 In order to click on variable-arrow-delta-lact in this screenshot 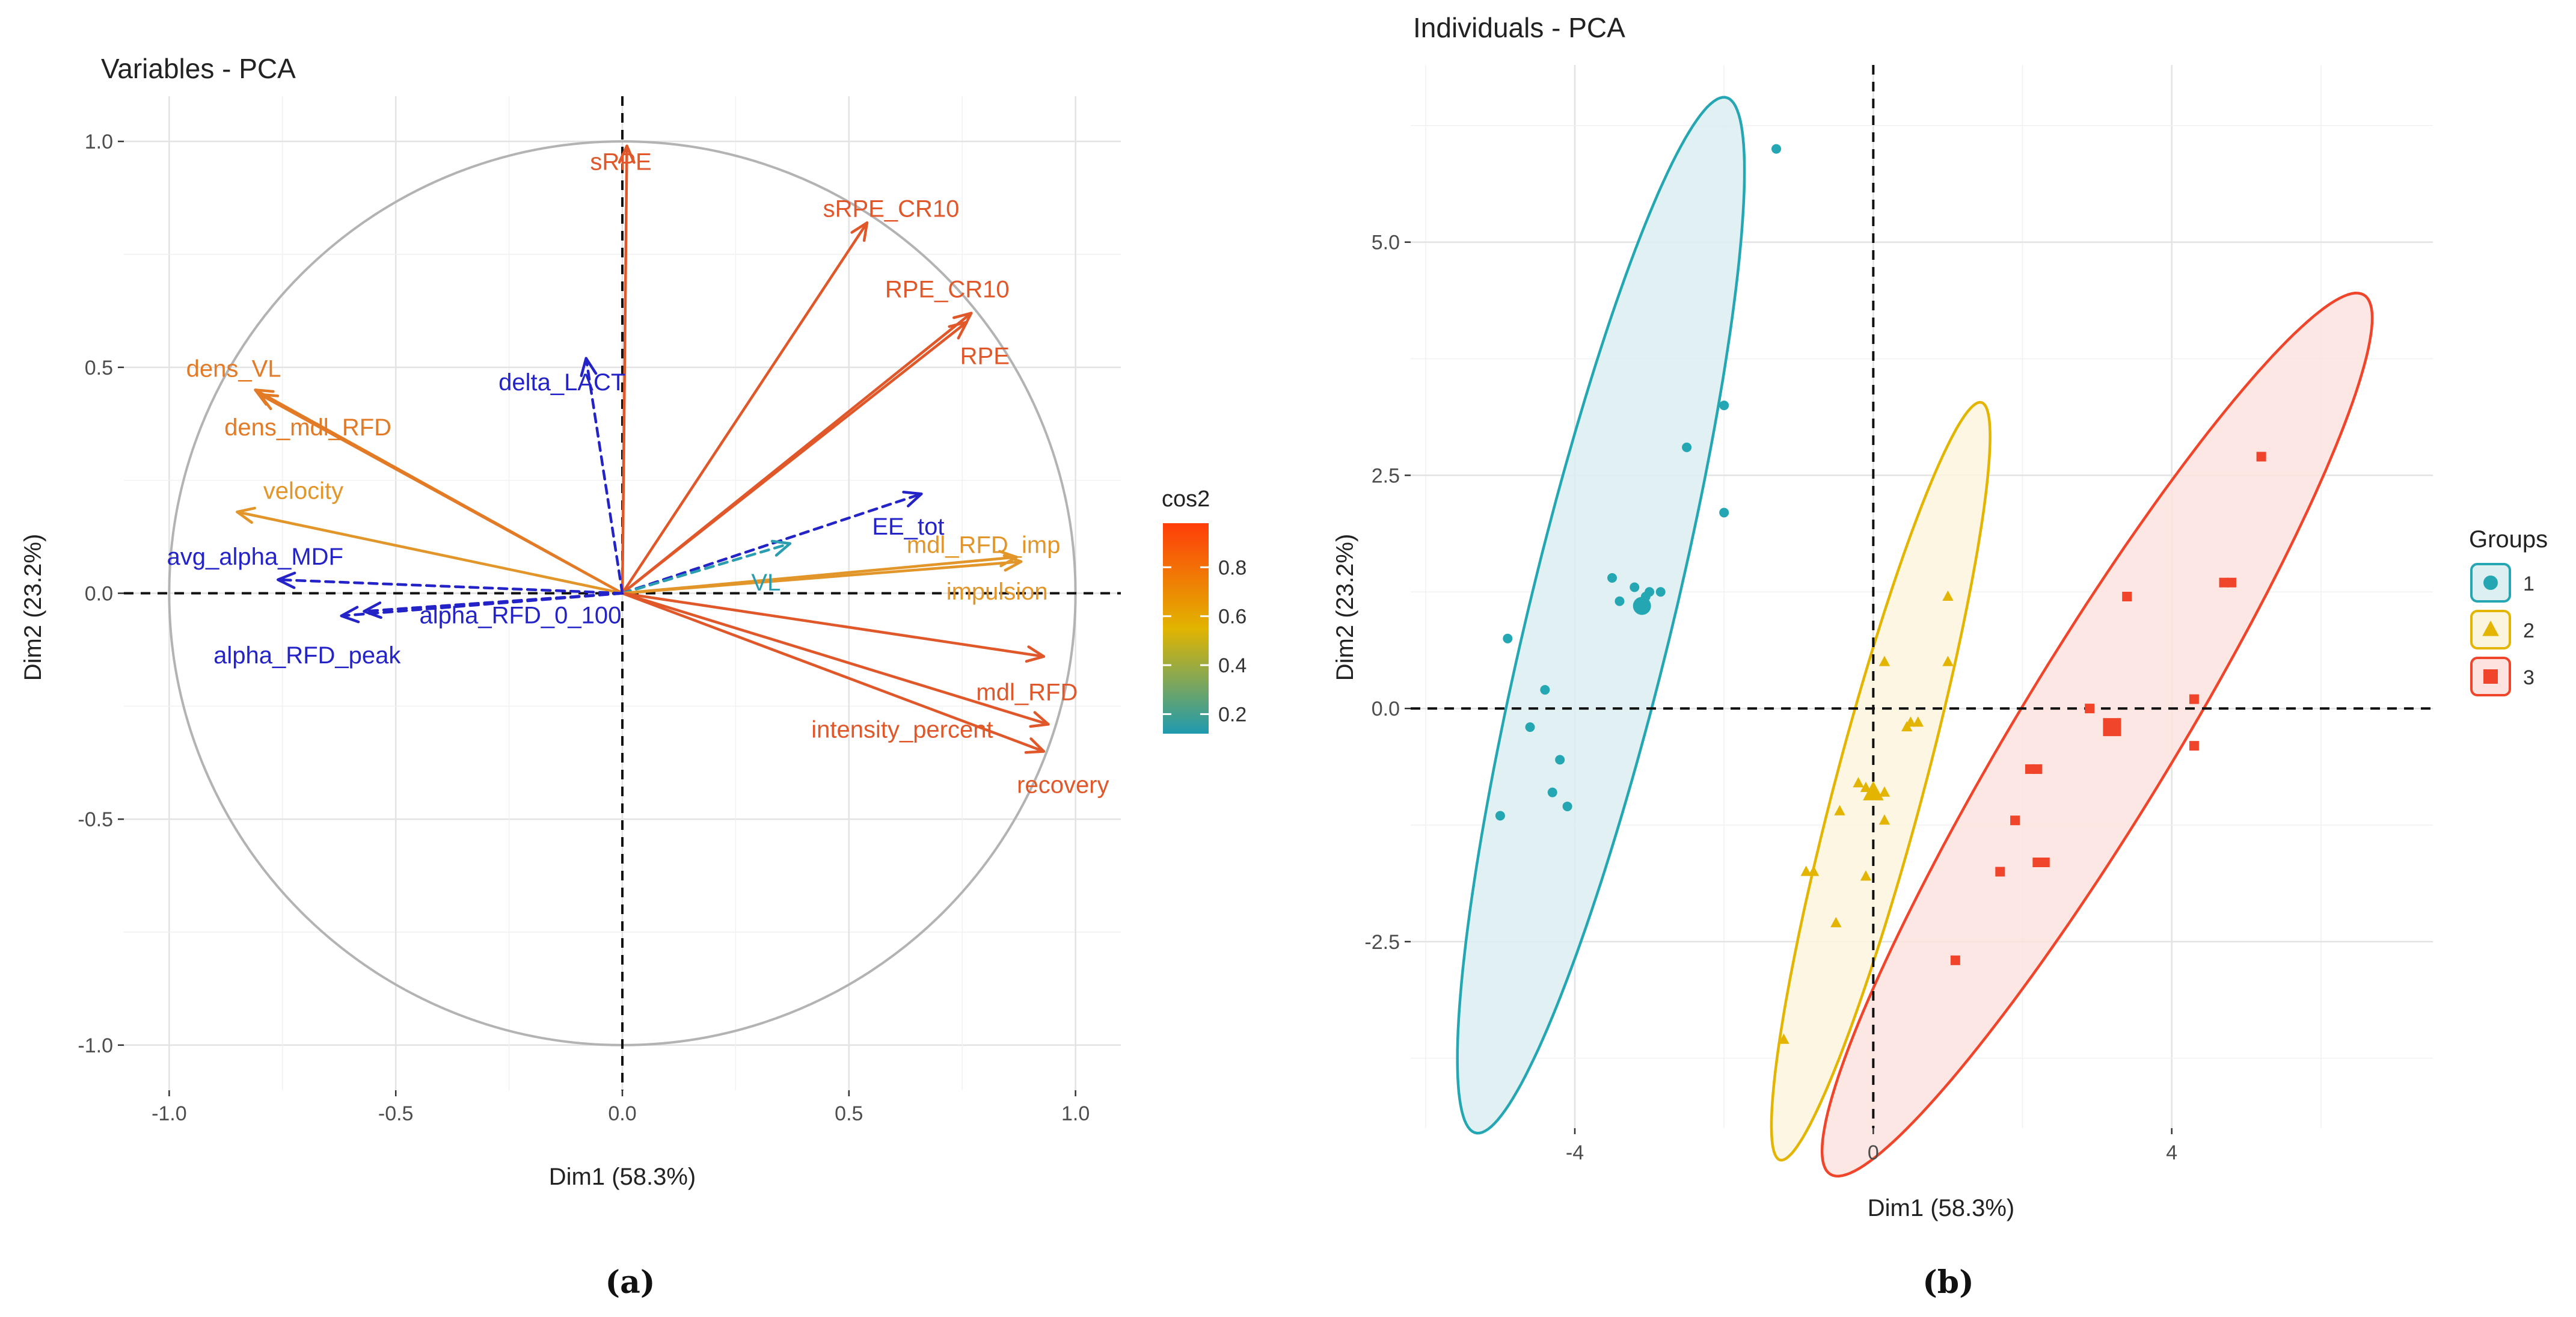, I will do `click(602, 476)`.